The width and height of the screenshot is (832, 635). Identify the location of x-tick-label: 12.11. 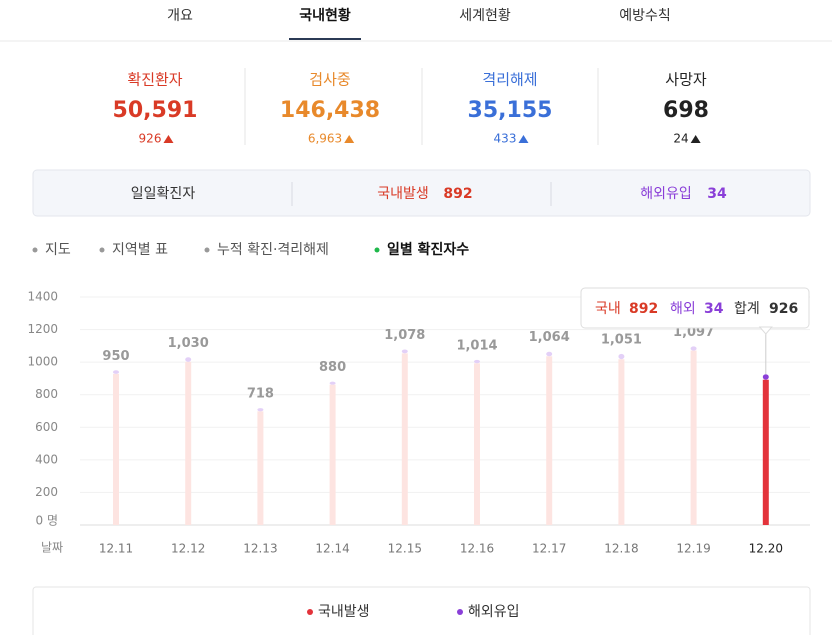
(116, 549).